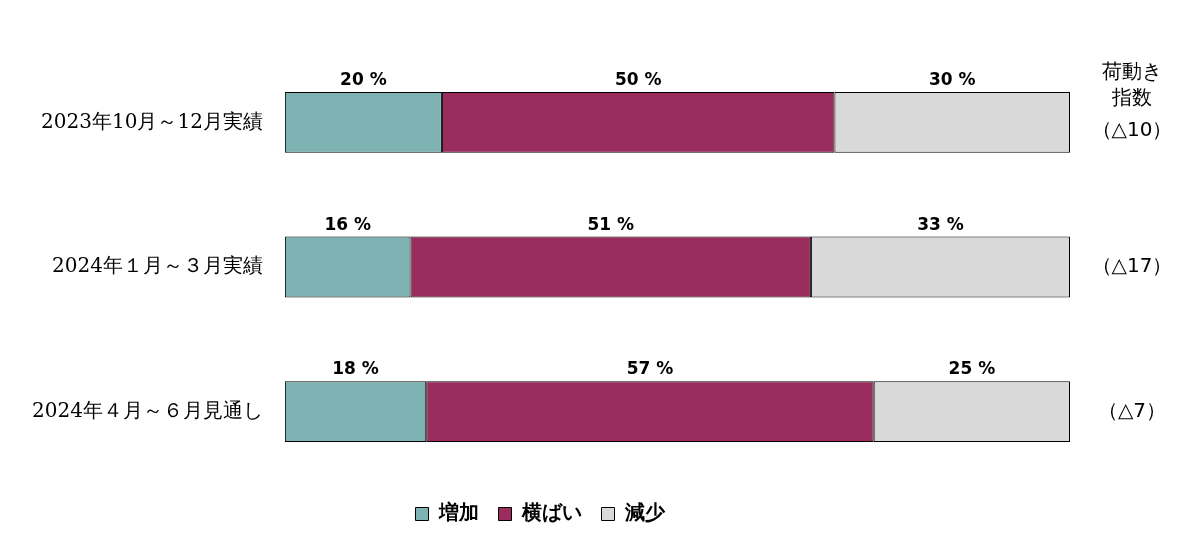  Describe the element at coordinates (1132, 265) in the screenshot. I see `text: （△17）` at that location.